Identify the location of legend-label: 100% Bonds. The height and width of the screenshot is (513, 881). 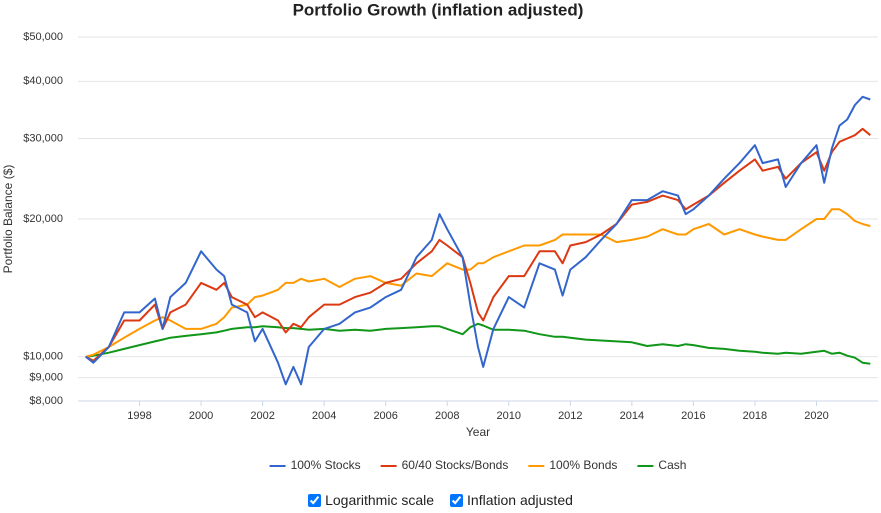
(583, 465).